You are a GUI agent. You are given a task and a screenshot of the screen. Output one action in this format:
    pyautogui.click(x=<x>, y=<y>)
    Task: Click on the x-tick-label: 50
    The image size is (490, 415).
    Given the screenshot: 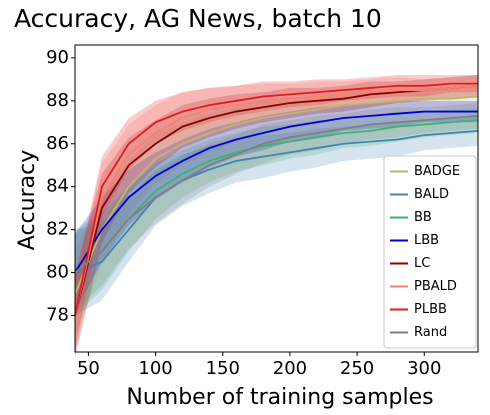 What is the action you would take?
    pyautogui.click(x=88, y=368)
    